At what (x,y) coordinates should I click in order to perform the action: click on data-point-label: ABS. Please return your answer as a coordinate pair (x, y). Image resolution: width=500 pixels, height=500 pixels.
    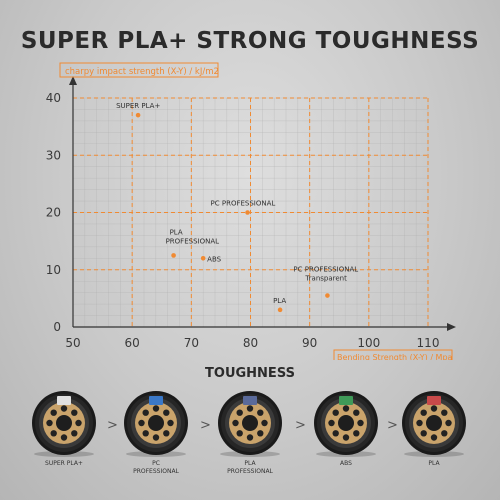
    Looking at the image, I should click on (214, 259).